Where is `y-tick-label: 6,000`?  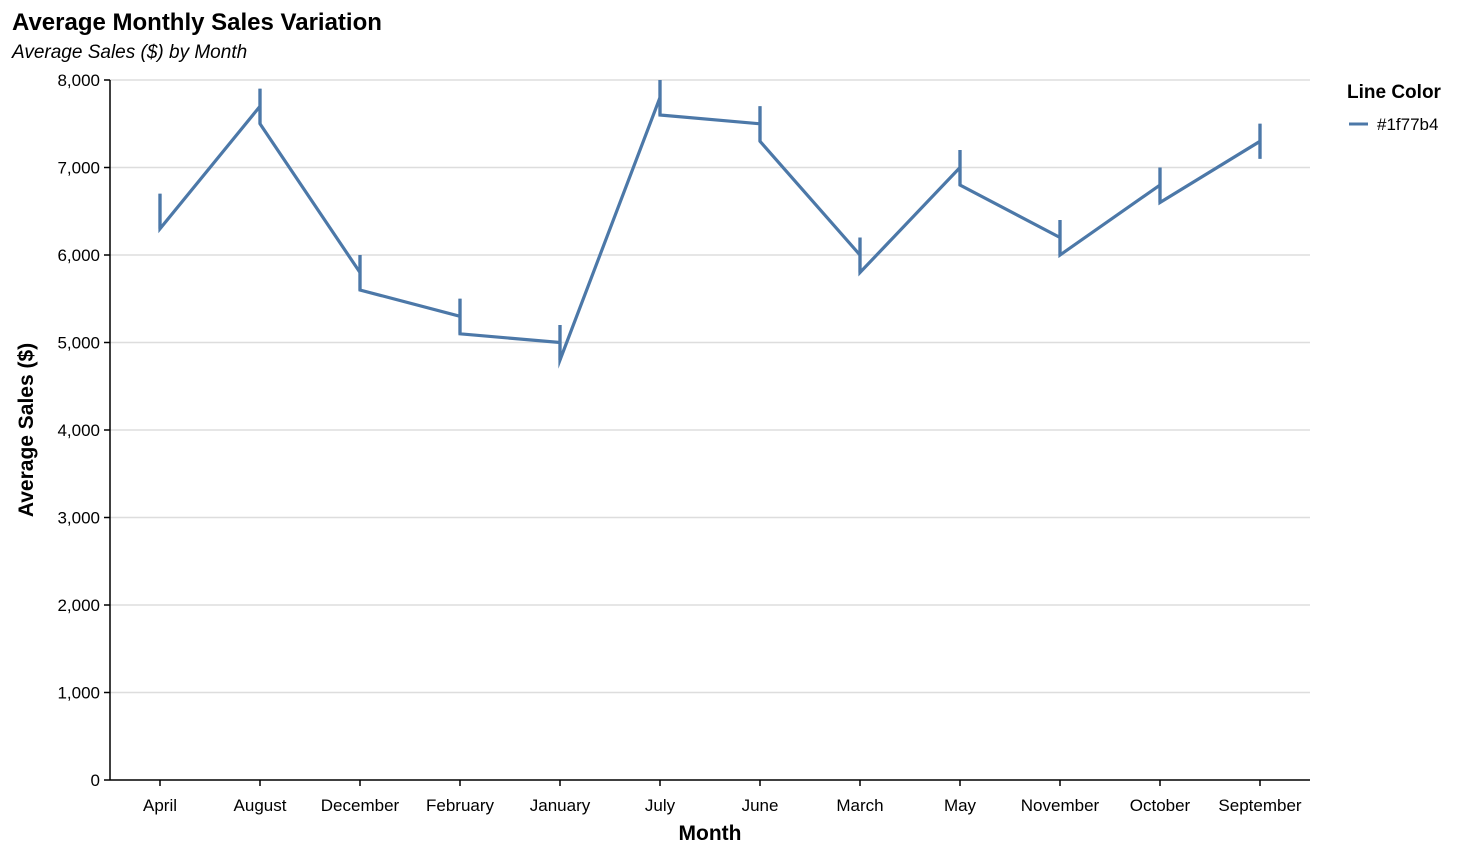
y-tick-label: 6,000 is located at coordinates (78, 255).